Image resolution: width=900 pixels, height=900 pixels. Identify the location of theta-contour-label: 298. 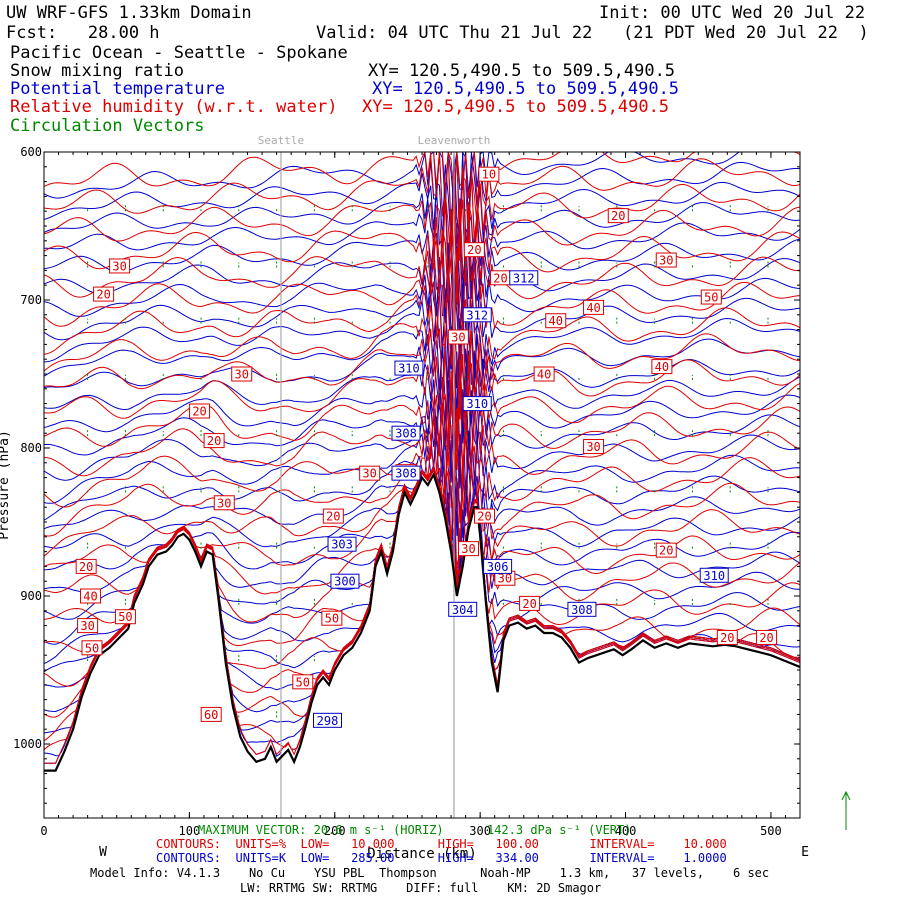
(327, 720).